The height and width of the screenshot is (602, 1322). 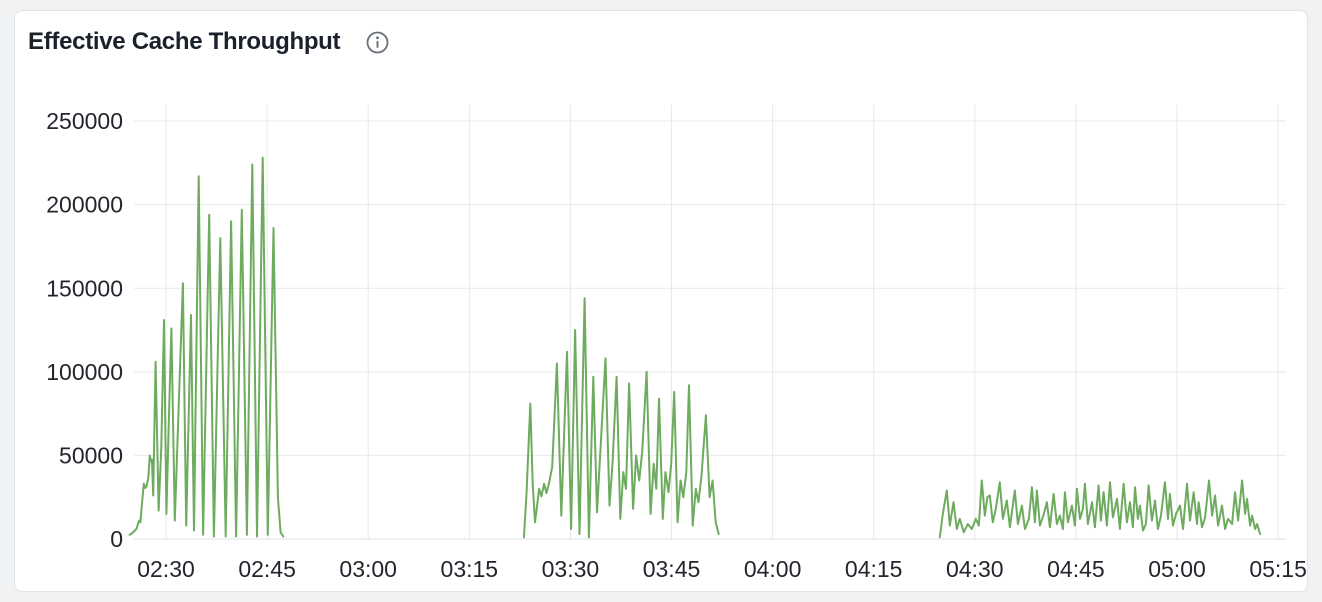 What do you see at coordinates (116, 539) in the screenshot?
I see `y-tick-label: 0` at bounding box center [116, 539].